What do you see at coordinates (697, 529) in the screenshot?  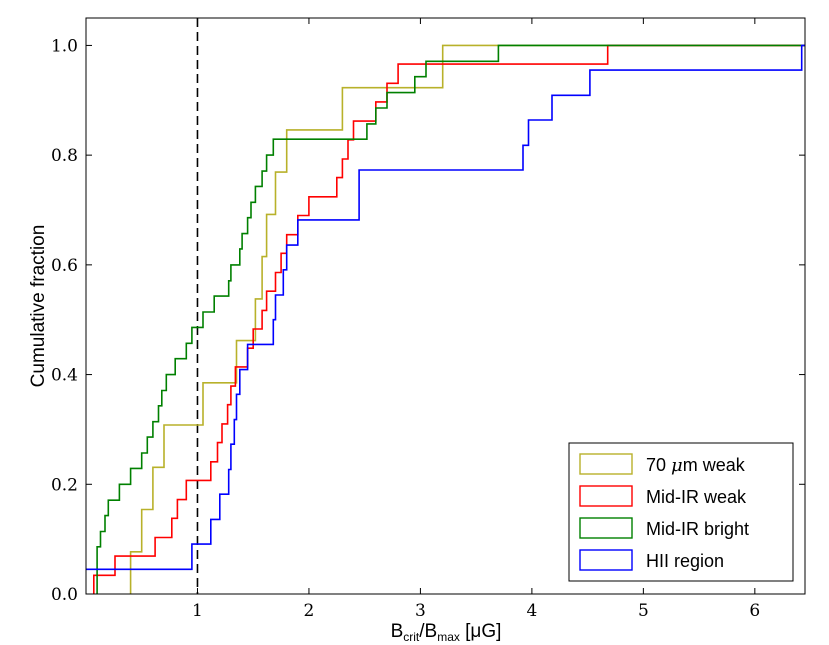 I see `legend-label: Mid-IR bright` at bounding box center [697, 529].